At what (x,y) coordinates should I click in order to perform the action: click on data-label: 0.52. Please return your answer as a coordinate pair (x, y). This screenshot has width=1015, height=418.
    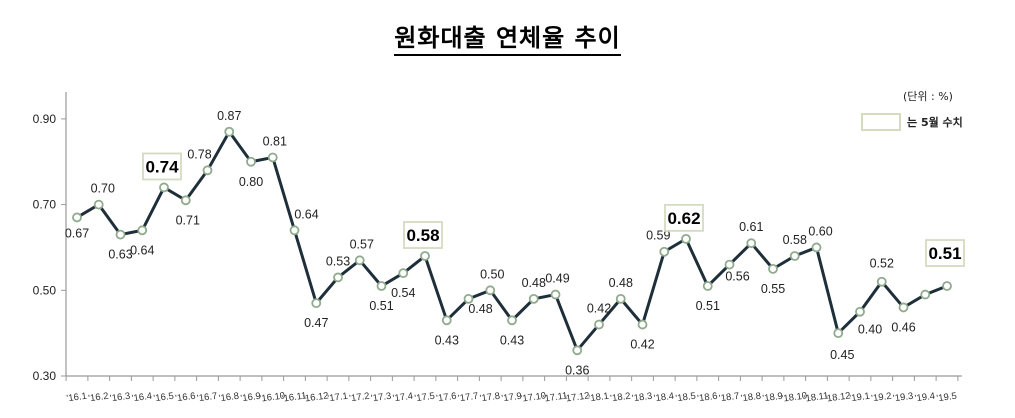
    Looking at the image, I should click on (882, 264).